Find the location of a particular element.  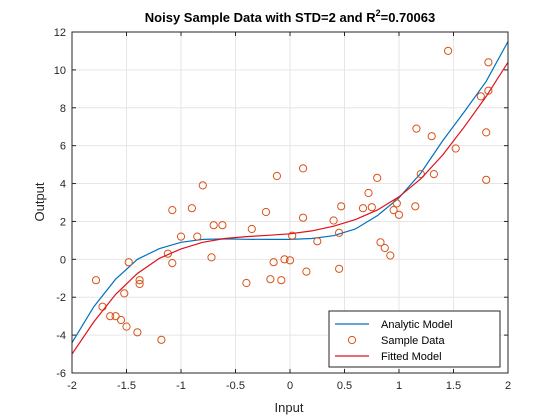

x-tick-label: 0 is located at coordinates (290, 386).